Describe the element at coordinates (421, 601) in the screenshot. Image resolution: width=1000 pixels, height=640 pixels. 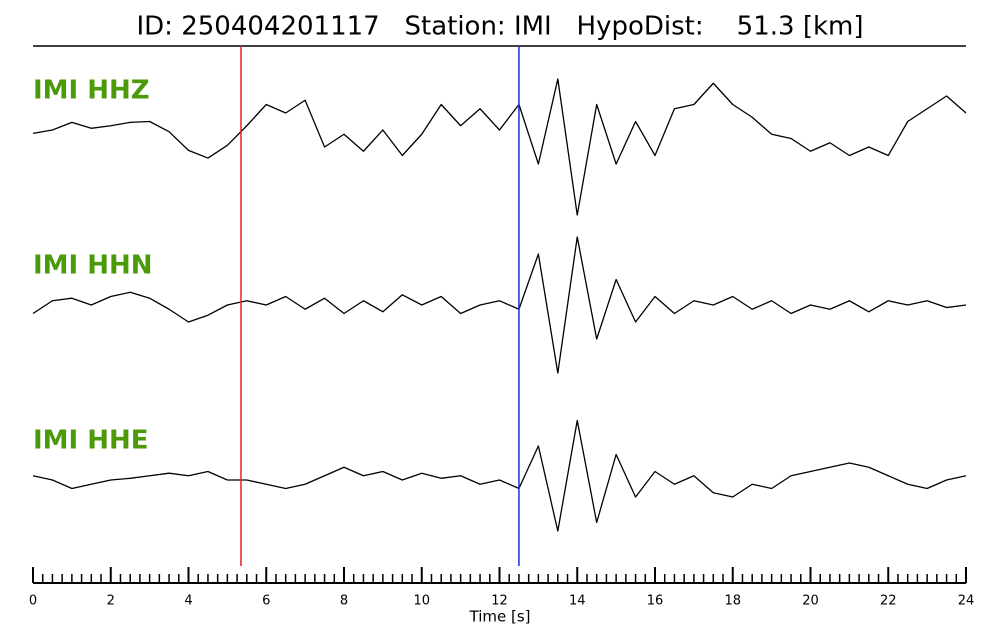
I see `x-tick-label: 10` at that location.